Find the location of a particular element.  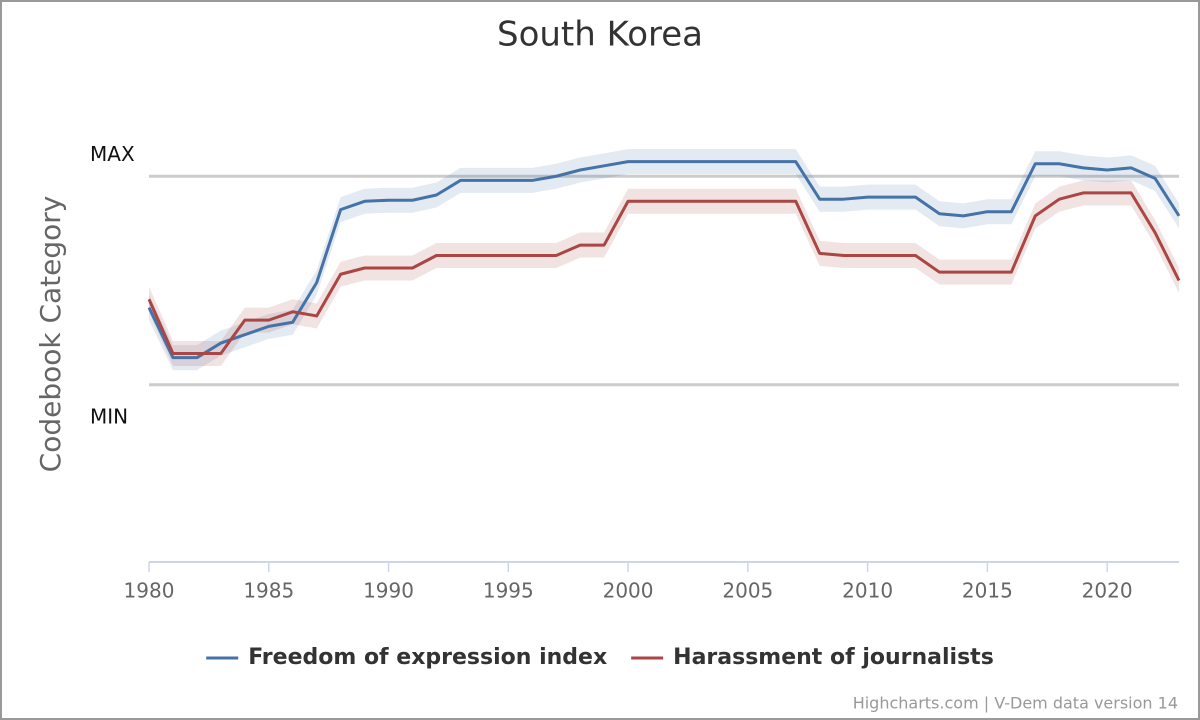

y-tick-label: MAX is located at coordinates (112, 154).